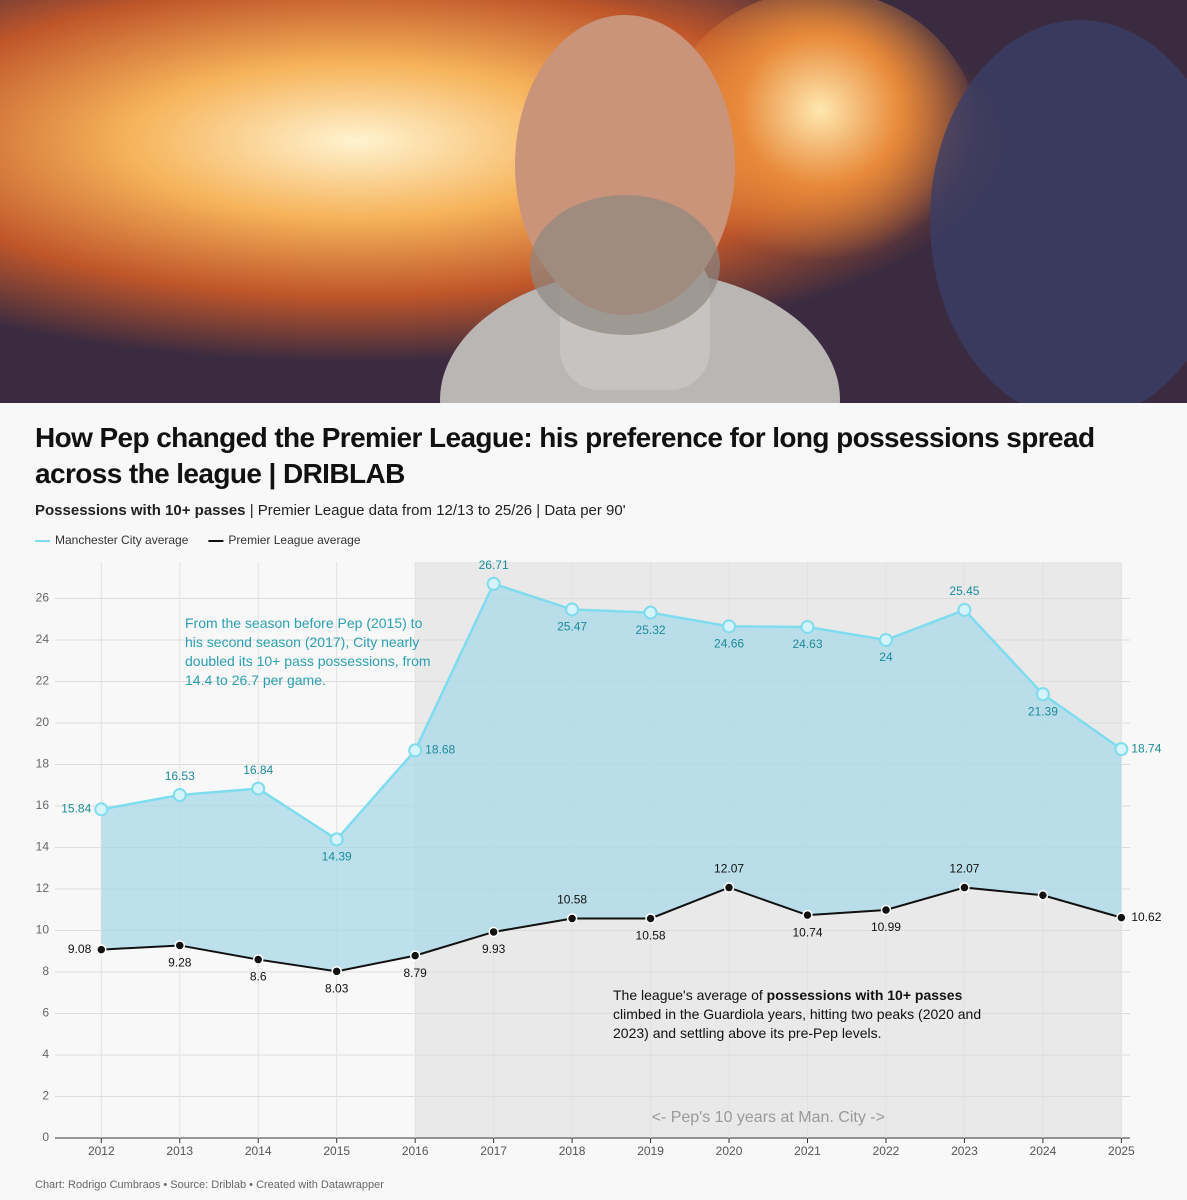  What do you see at coordinates (43, 805) in the screenshot?
I see `y-tick-label: 16` at bounding box center [43, 805].